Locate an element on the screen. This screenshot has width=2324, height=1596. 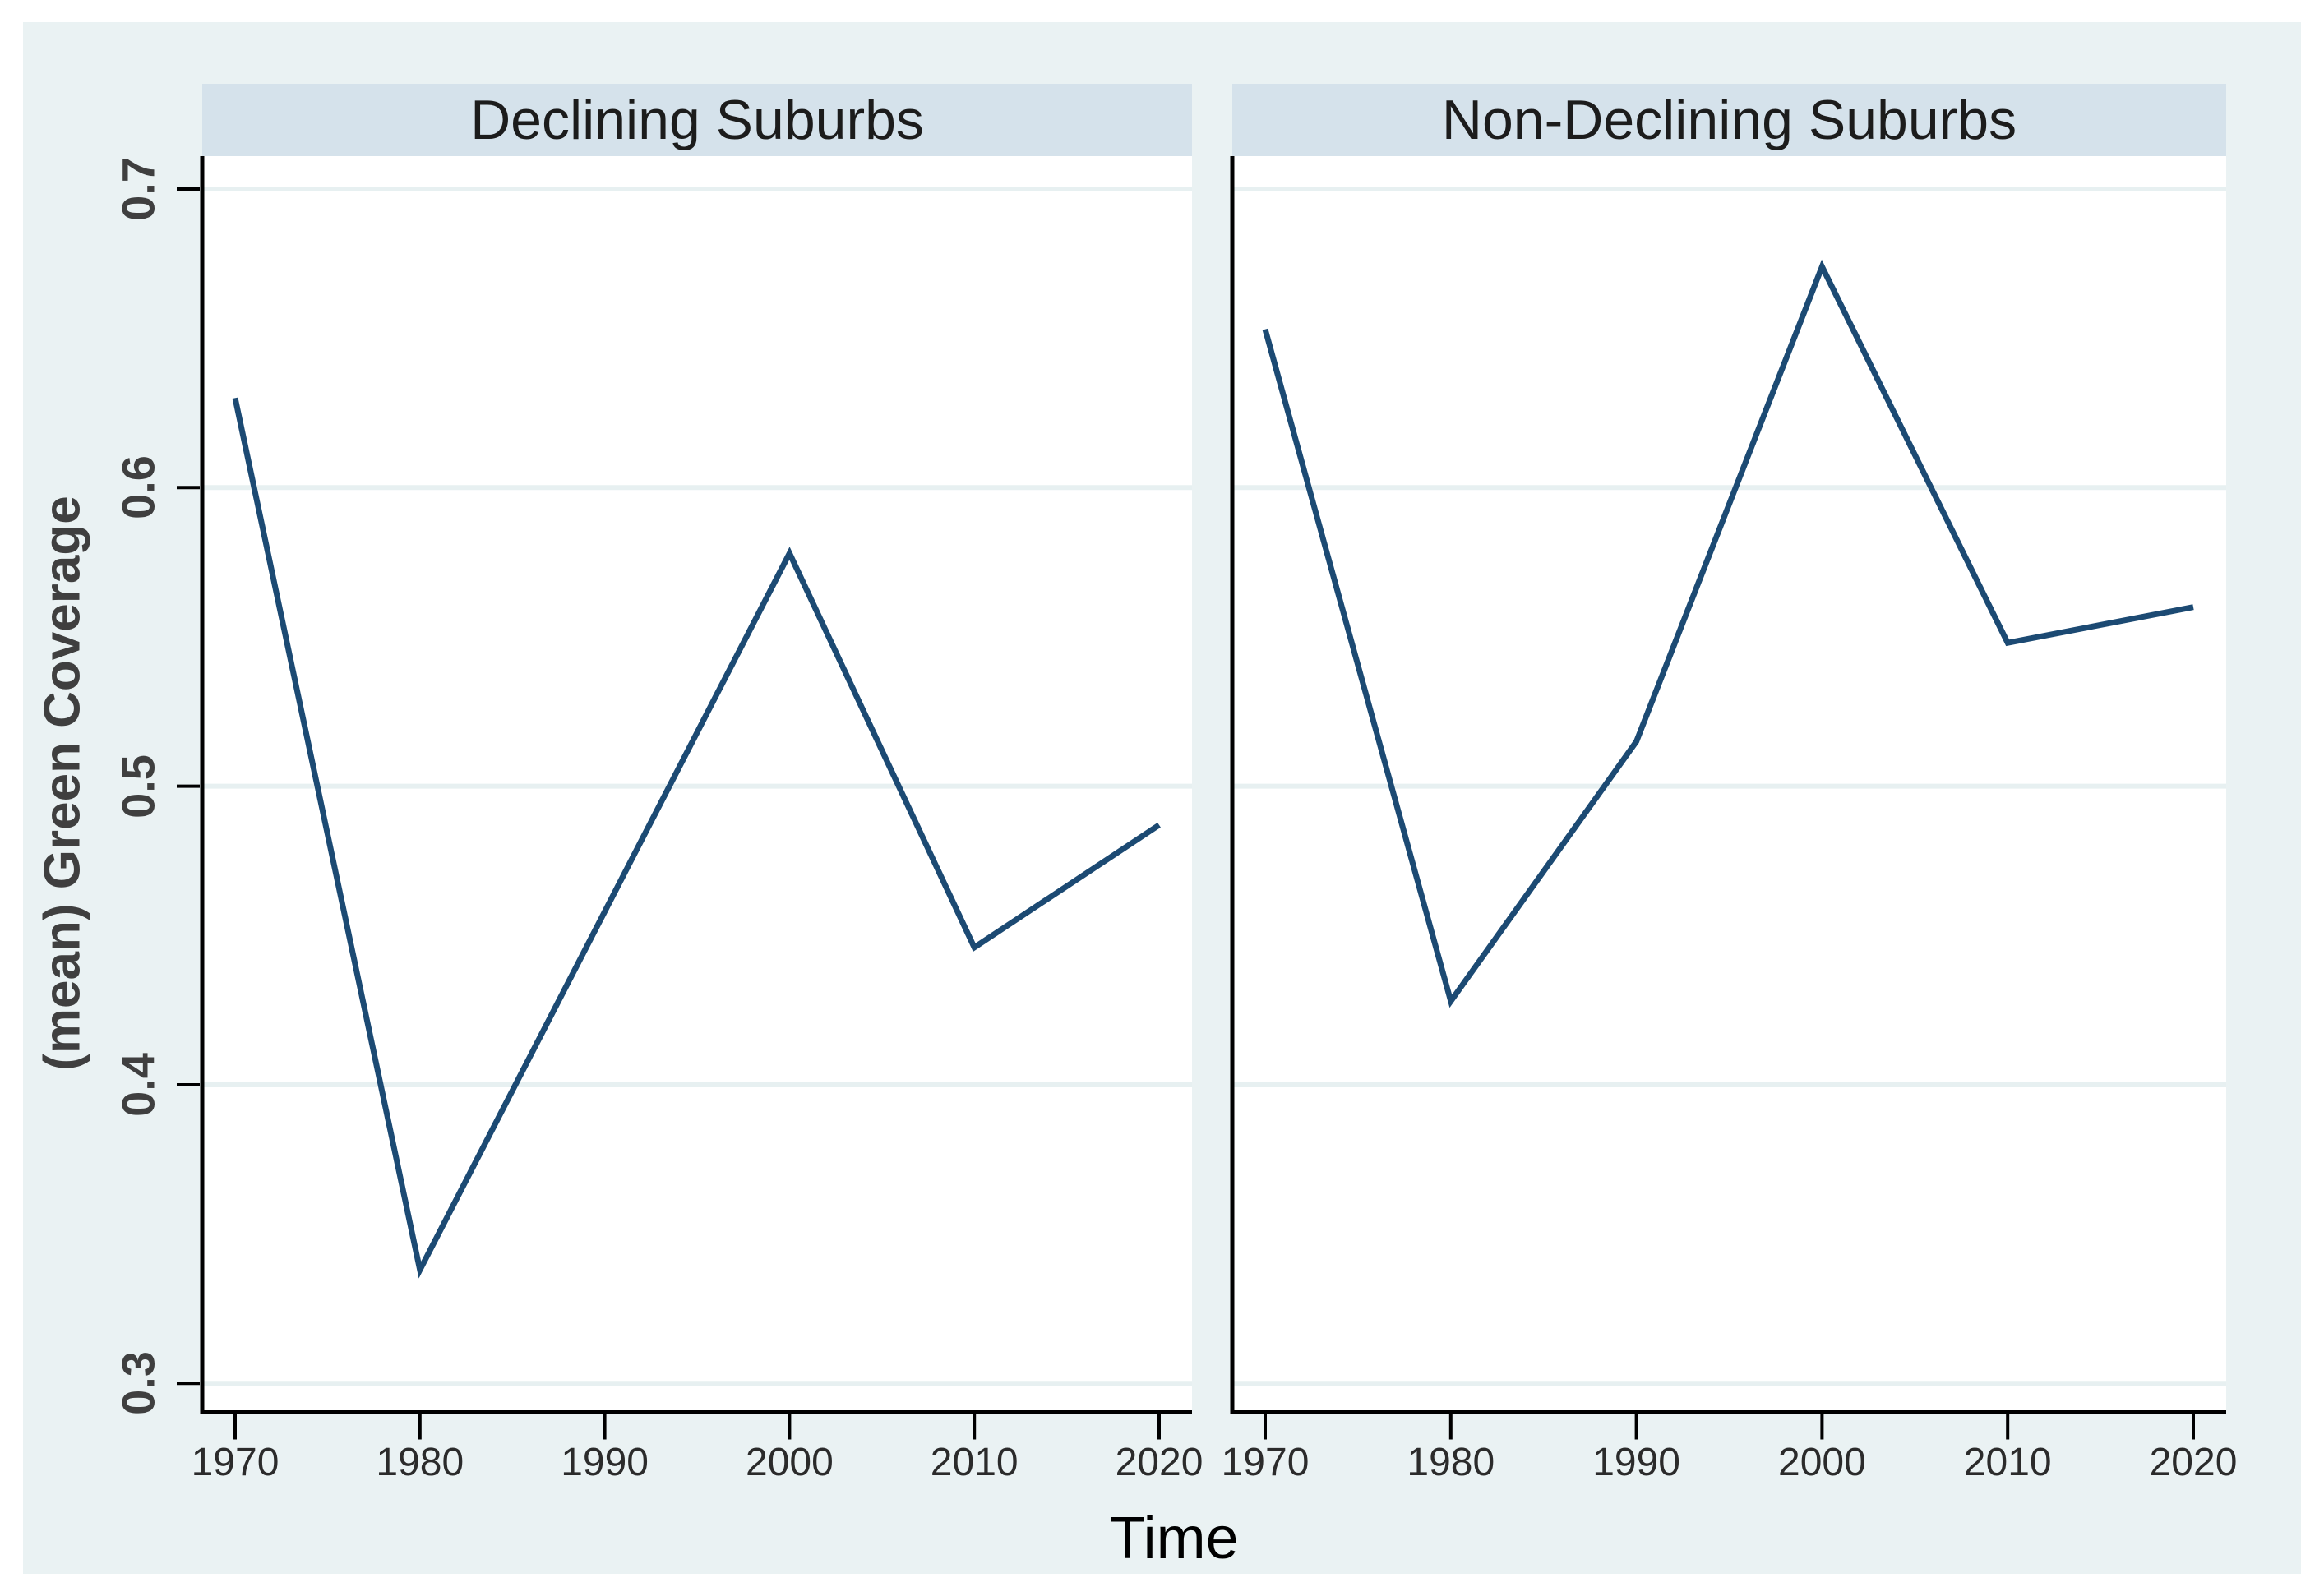
y-tick-label: 0.4 is located at coordinates (138, 1085).